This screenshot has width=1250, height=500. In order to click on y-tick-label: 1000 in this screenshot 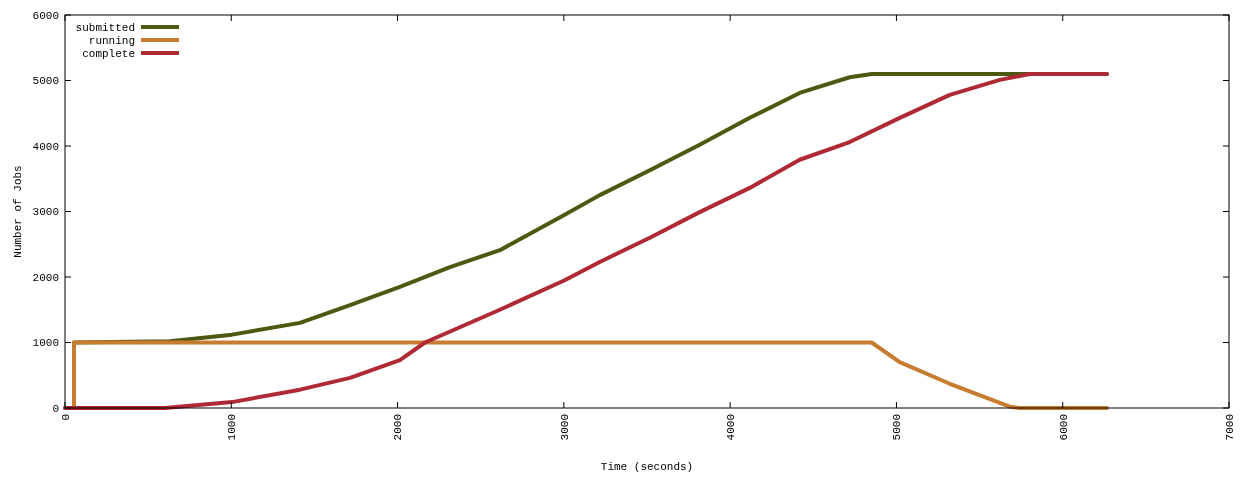, I will do `click(45, 343)`.